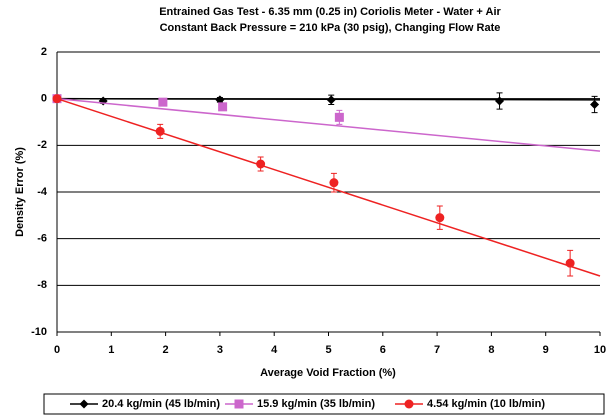  I want to click on x-tick-label: 8, so click(491, 350).